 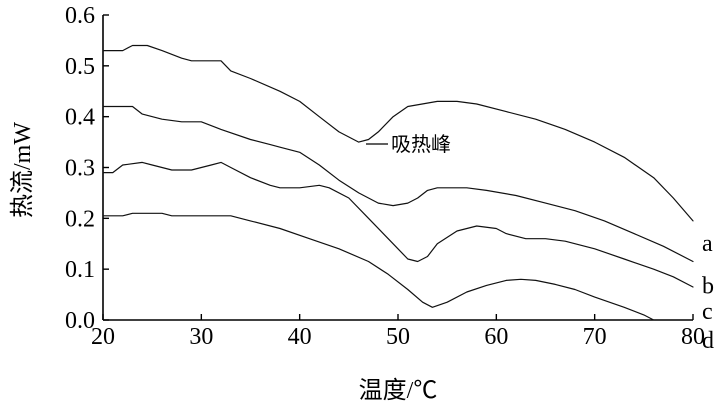 What do you see at coordinates (708, 287) in the screenshot?
I see `series-label-b: b` at bounding box center [708, 287].